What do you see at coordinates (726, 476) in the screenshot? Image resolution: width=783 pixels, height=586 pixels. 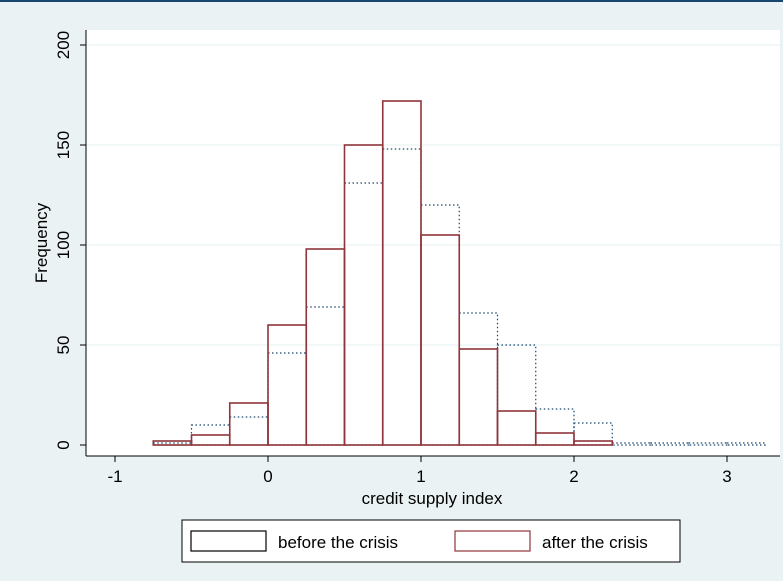 I see `x-tick-label: 3` at bounding box center [726, 476].